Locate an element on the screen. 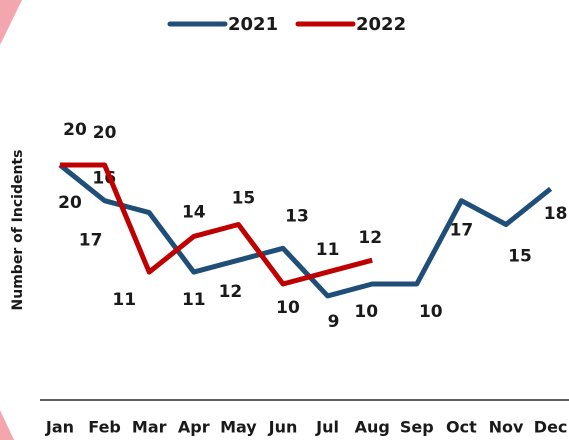 This screenshot has width=569, height=440. data-label: 14 is located at coordinates (194, 212).